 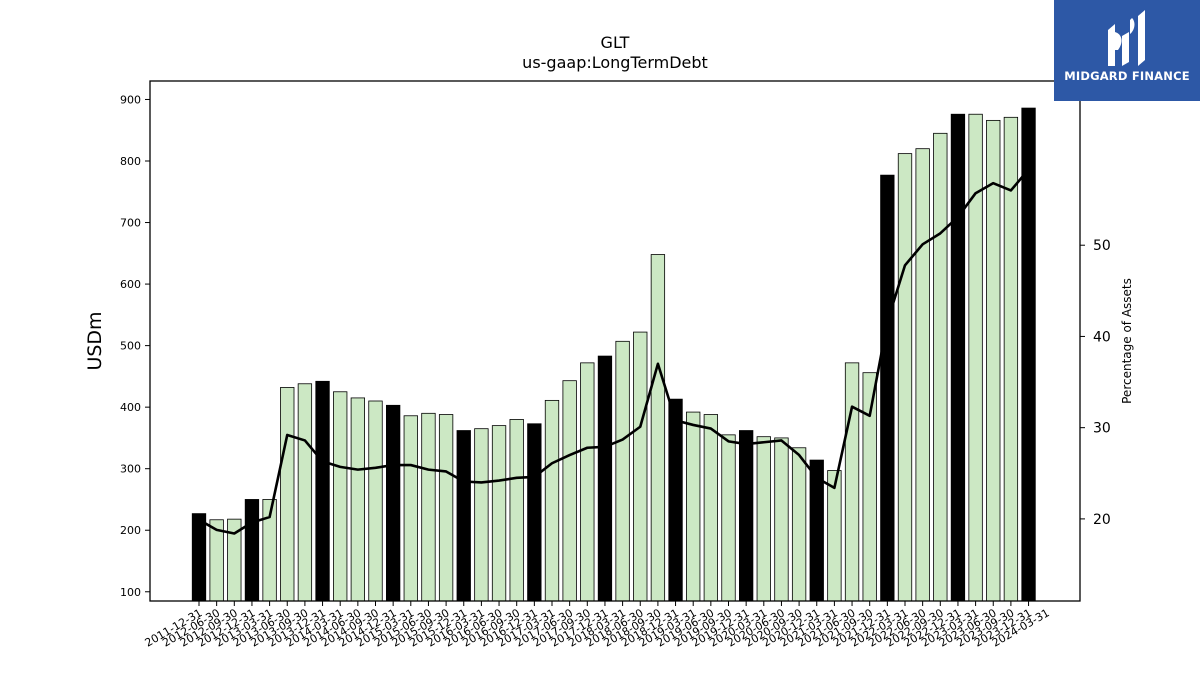 What do you see at coordinates (1102, 429) in the screenshot?
I see `y2-tick-label: 30` at bounding box center [1102, 429].